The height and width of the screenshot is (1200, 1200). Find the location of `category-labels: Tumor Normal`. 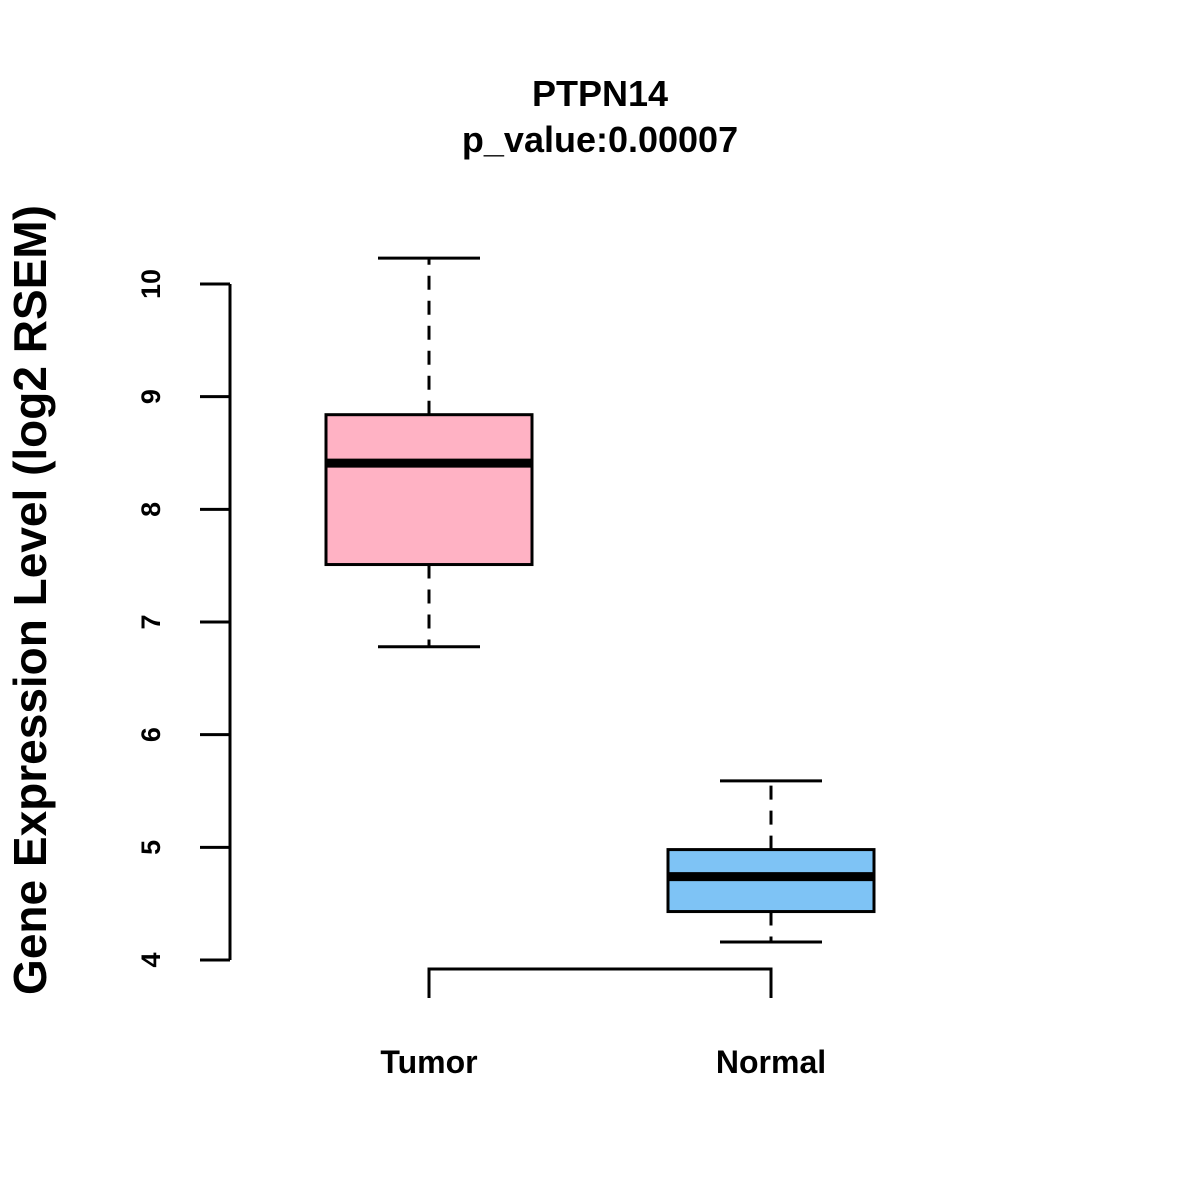

category-labels: Tumor Normal is located at coordinates (603, 1062).